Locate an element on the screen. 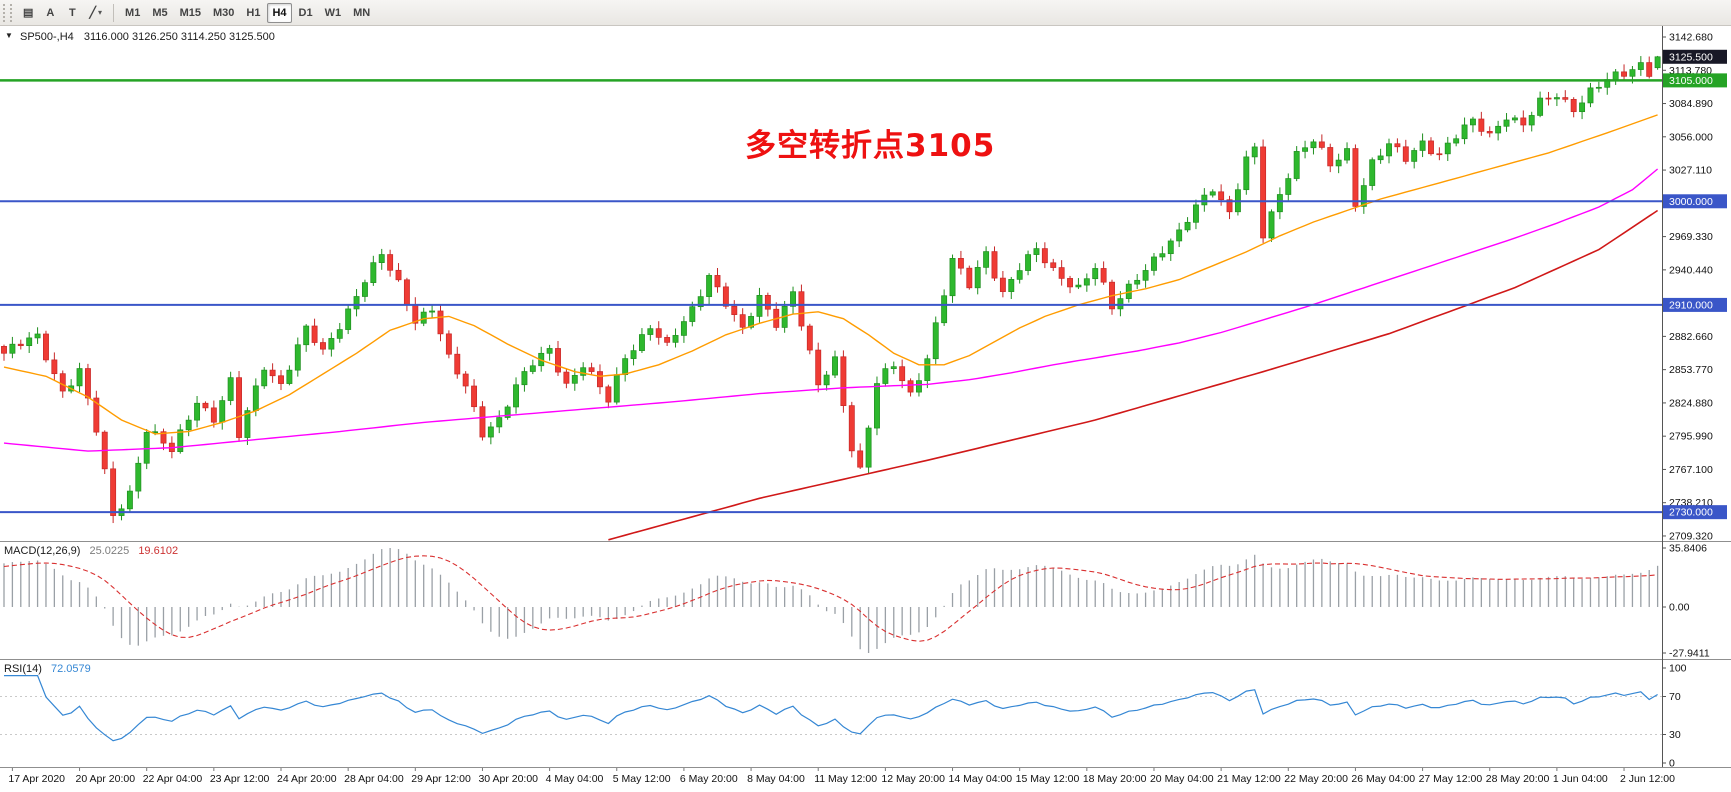  rsi-line is located at coordinates (831, 708).